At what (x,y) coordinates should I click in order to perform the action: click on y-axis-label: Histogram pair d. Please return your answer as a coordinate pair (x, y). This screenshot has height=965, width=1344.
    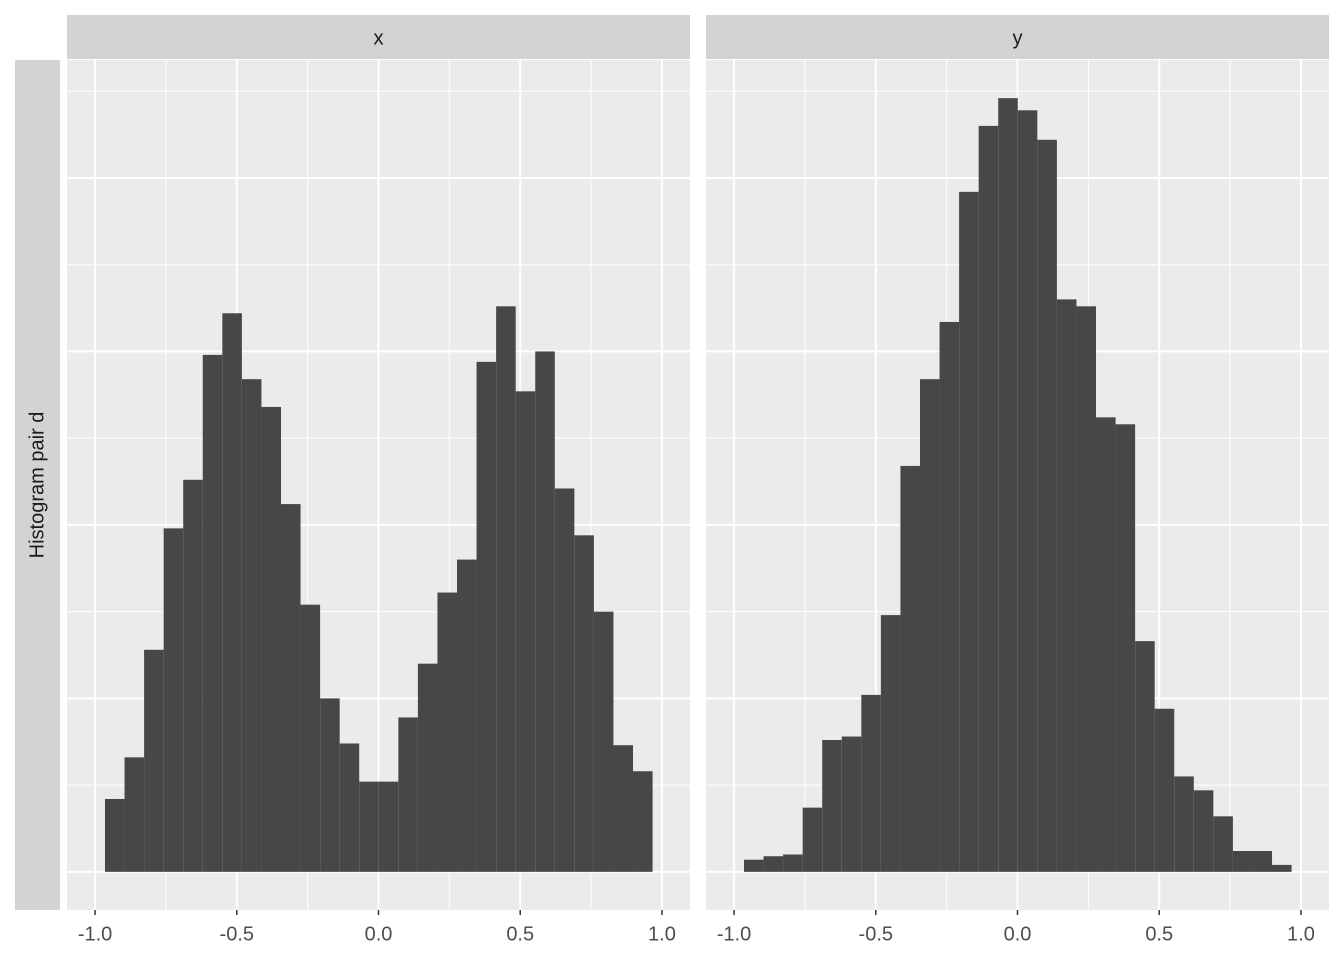
    Looking at the image, I should click on (37, 485).